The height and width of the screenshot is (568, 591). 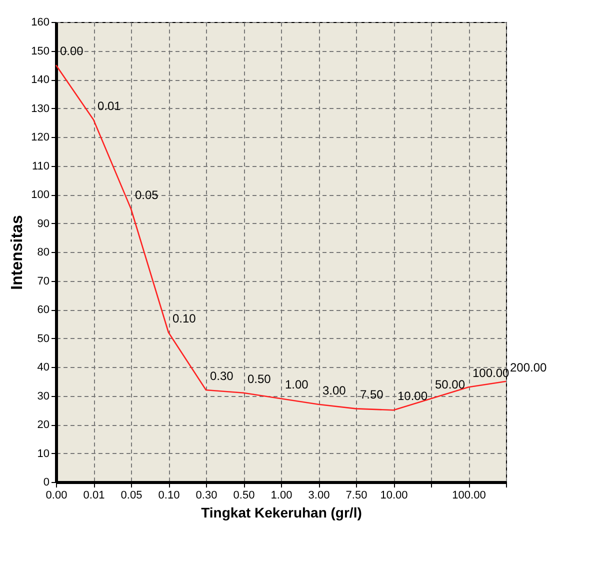 What do you see at coordinates (413, 396) in the screenshot?
I see `annotation: 10.00` at bounding box center [413, 396].